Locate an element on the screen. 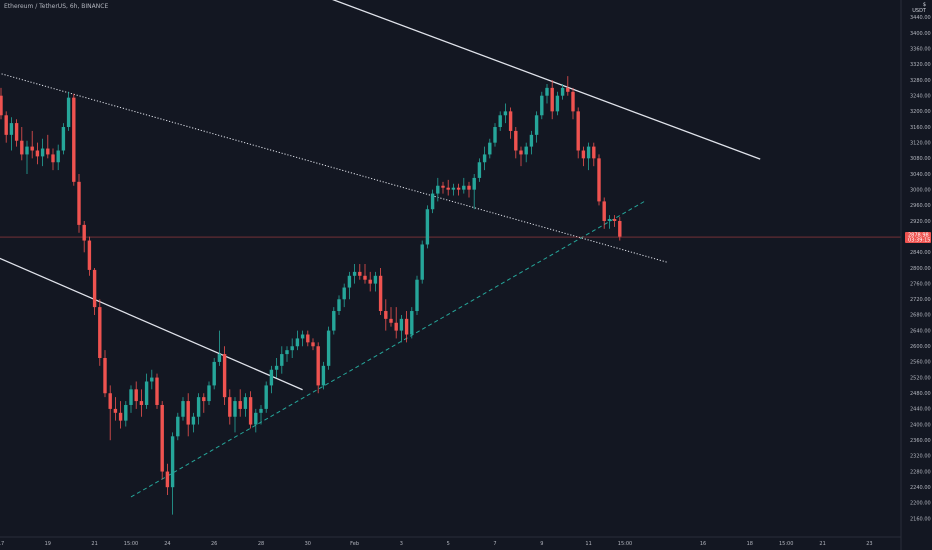 This screenshot has width=932, height=550. price-tick-label: 3000.00 is located at coordinates (920, 190).